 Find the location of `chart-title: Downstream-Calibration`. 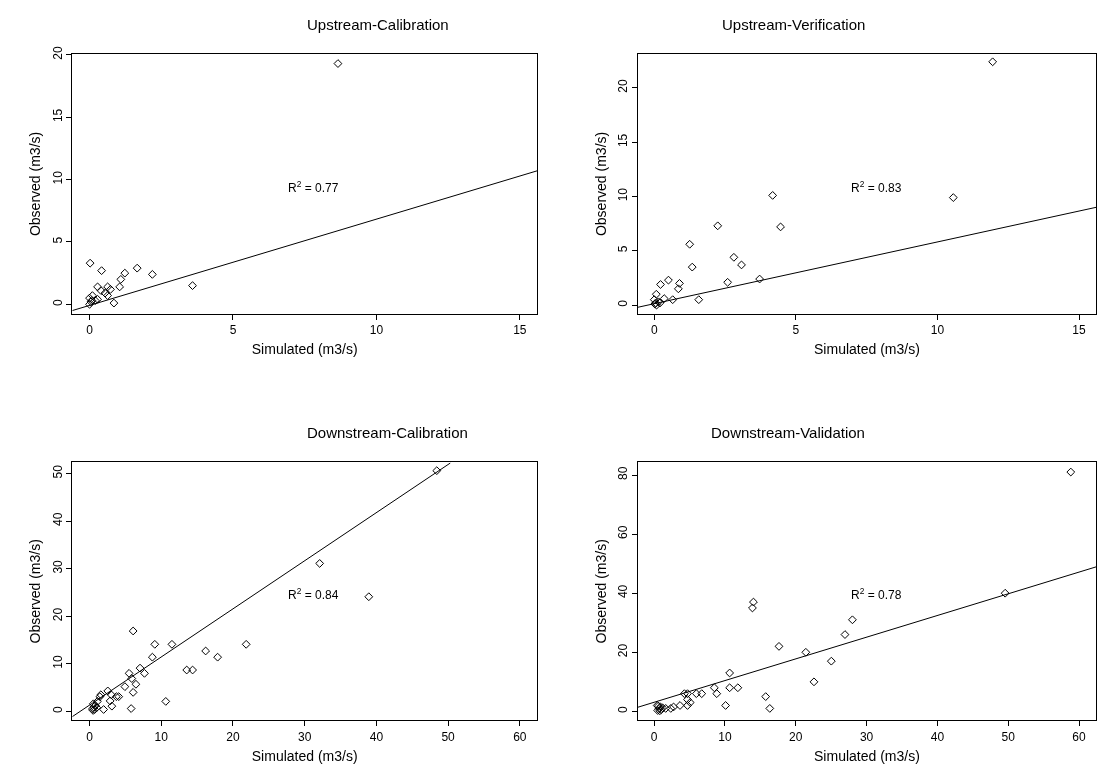

chart-title: Downstream-Calibration is located at coordinates (387, 432).